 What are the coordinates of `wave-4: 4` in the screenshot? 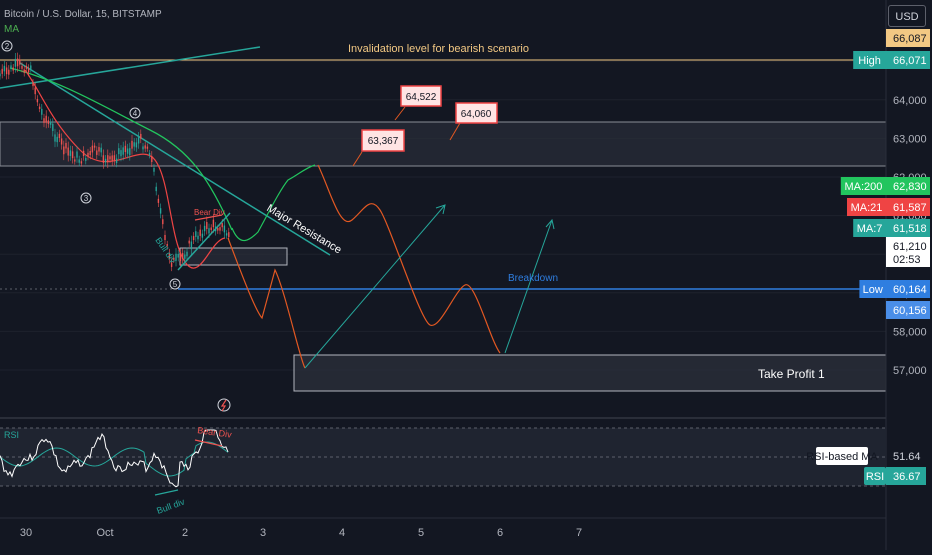 It's located at (135, 113).